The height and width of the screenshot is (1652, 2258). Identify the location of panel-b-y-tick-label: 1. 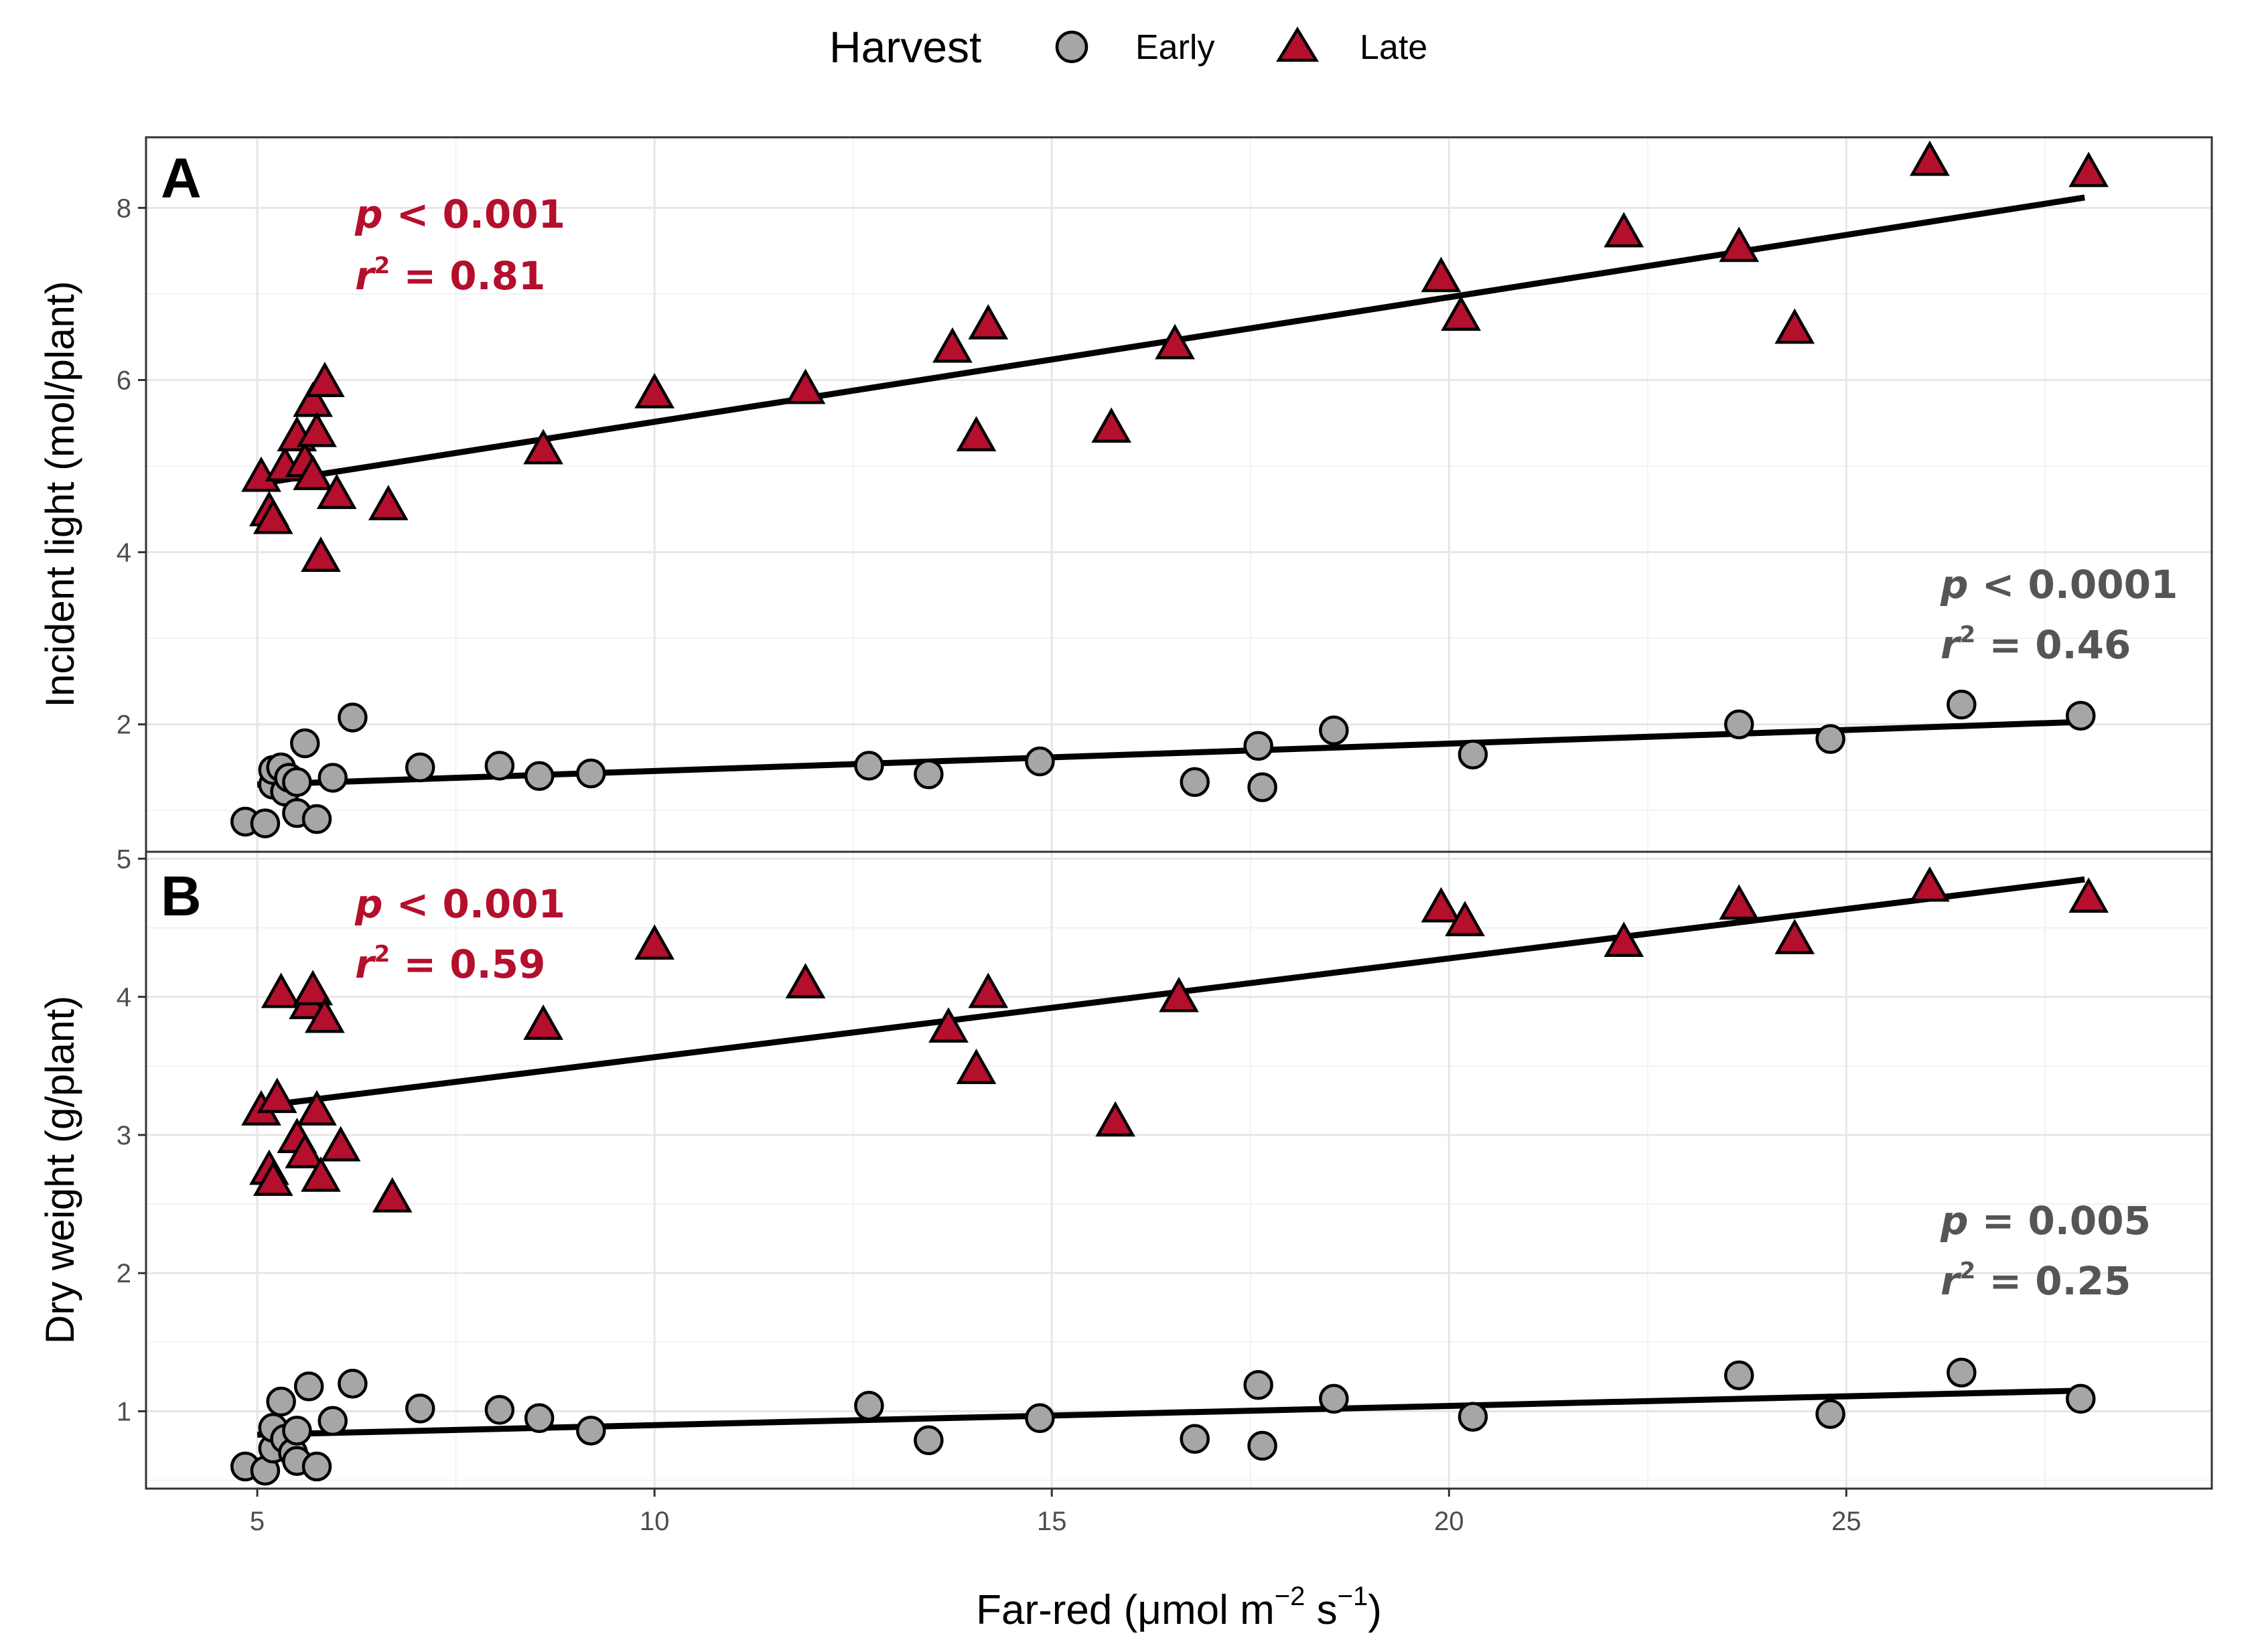
(124, 1411).